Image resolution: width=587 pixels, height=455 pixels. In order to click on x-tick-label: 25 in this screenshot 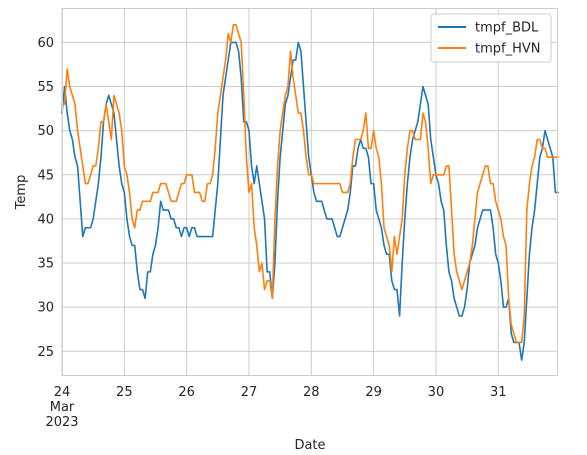, I will do `click(124, 392)`.